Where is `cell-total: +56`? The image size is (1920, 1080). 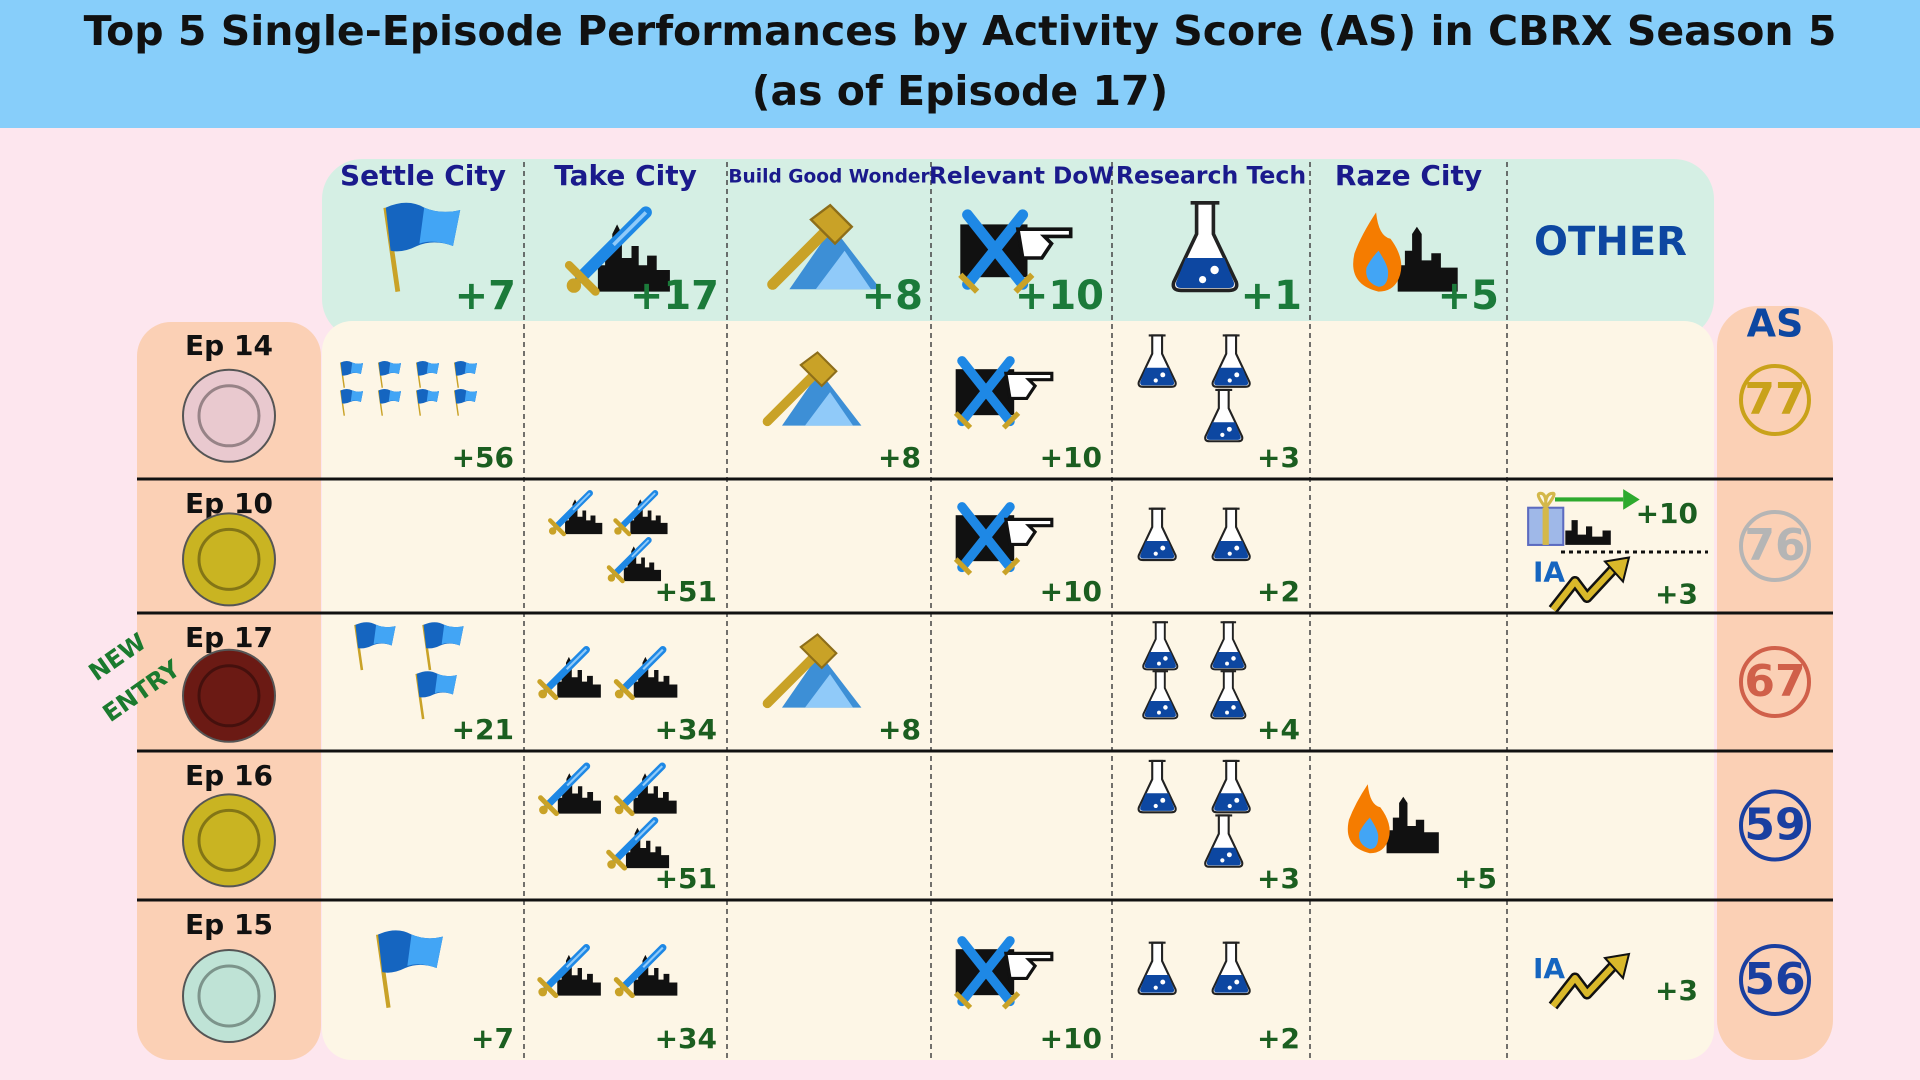 cell-total: +56 is located at coordinates (483, 457).